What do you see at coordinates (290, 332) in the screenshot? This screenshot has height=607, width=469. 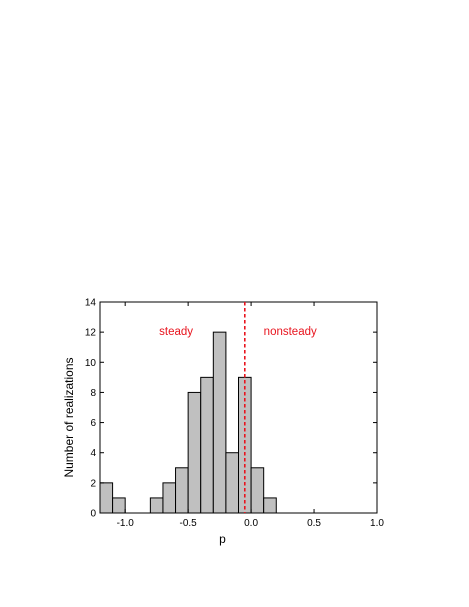 I see `annotation-nonsteady: nonsteady` at bounding box center [290, 332].